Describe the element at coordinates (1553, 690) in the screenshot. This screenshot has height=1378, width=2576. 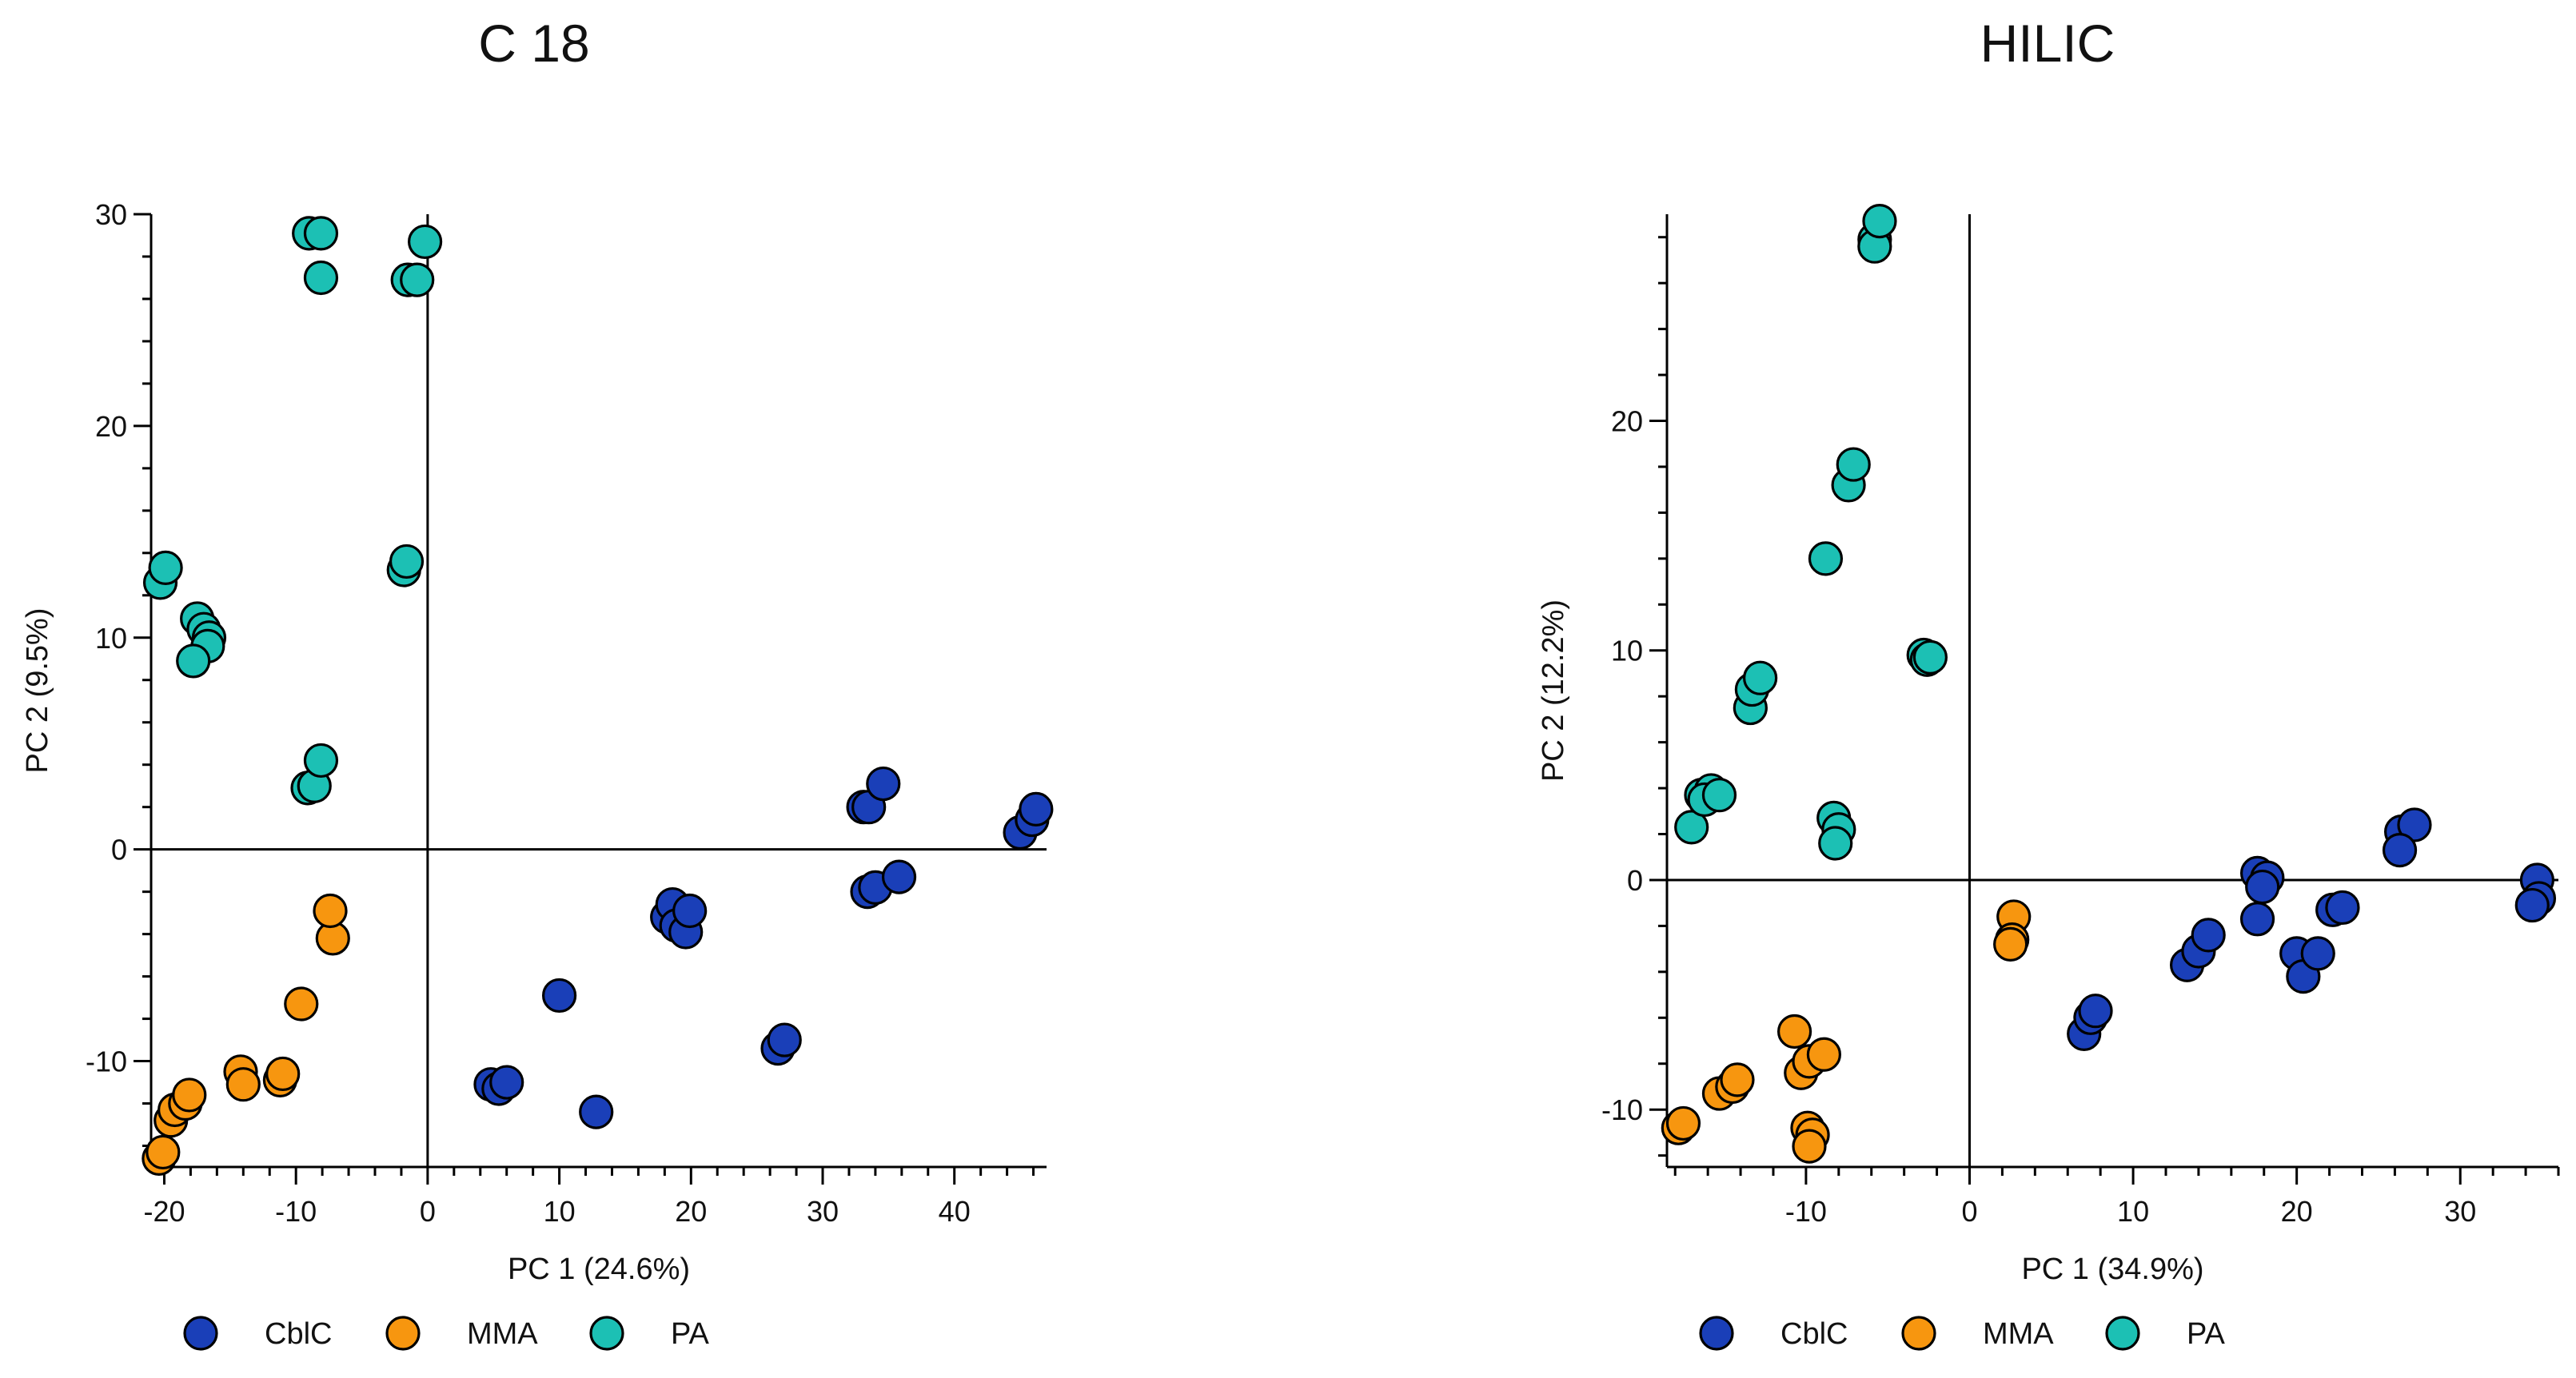
I see `y-axis-label: PC 2 (12.2%)` at that location.